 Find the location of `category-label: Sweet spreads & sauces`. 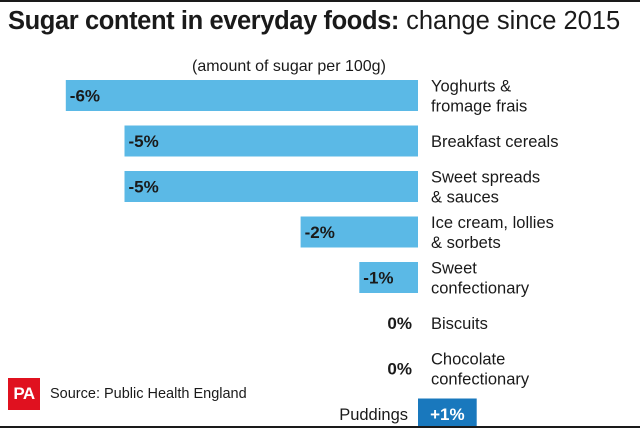

category-label: Sweet spreads & sauces is located at coordinates (485, 188).